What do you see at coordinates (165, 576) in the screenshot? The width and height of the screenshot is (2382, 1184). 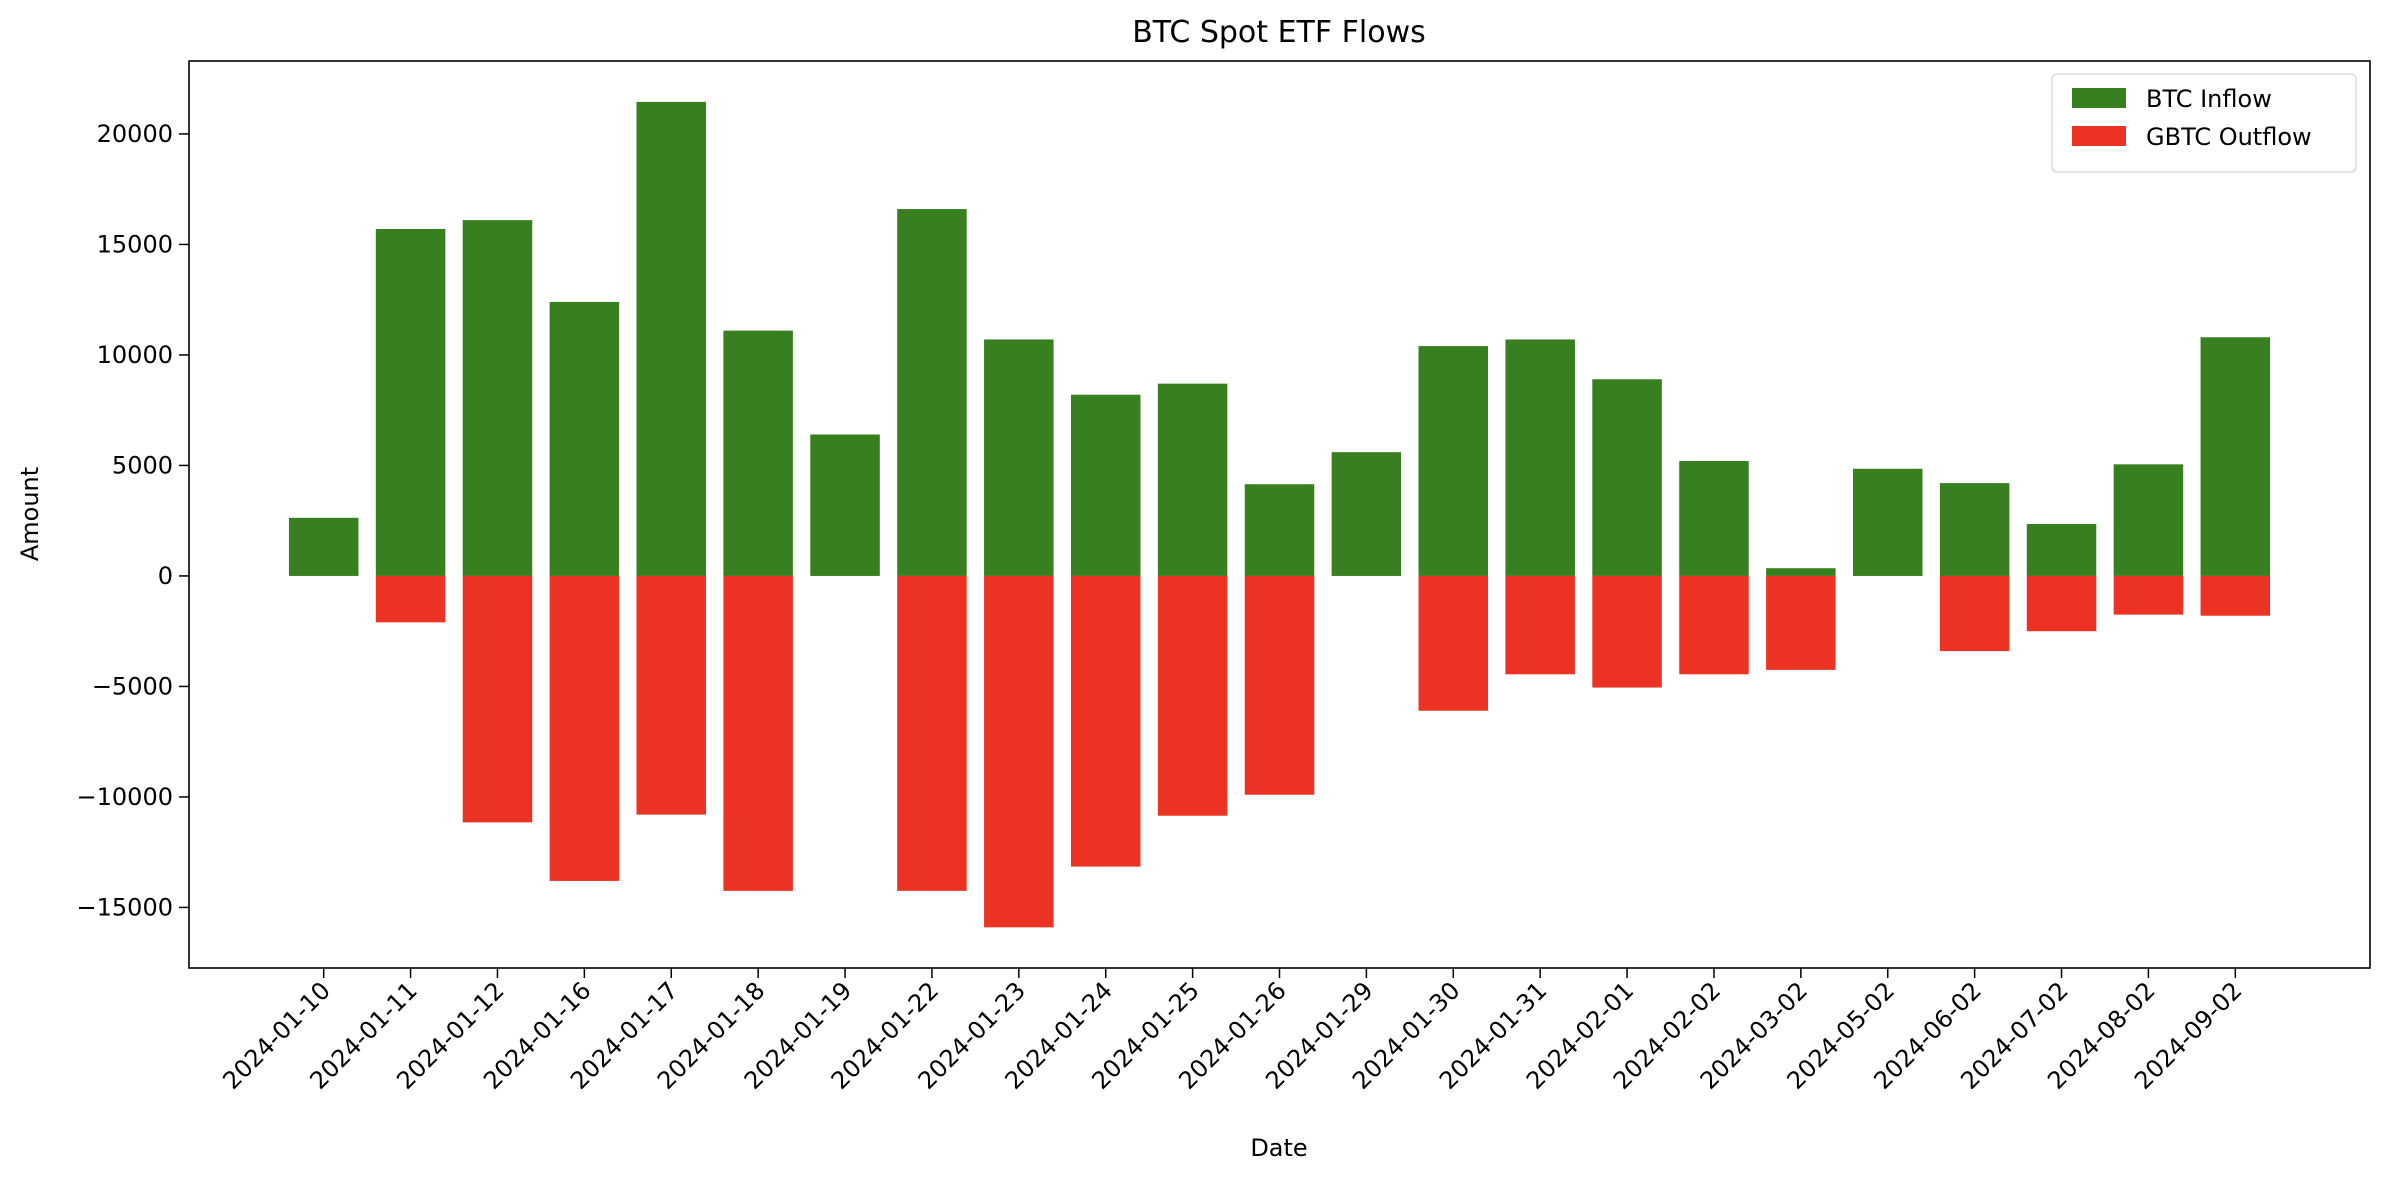 I see `y-tick-label: 0` at bounding box center [165, 576].